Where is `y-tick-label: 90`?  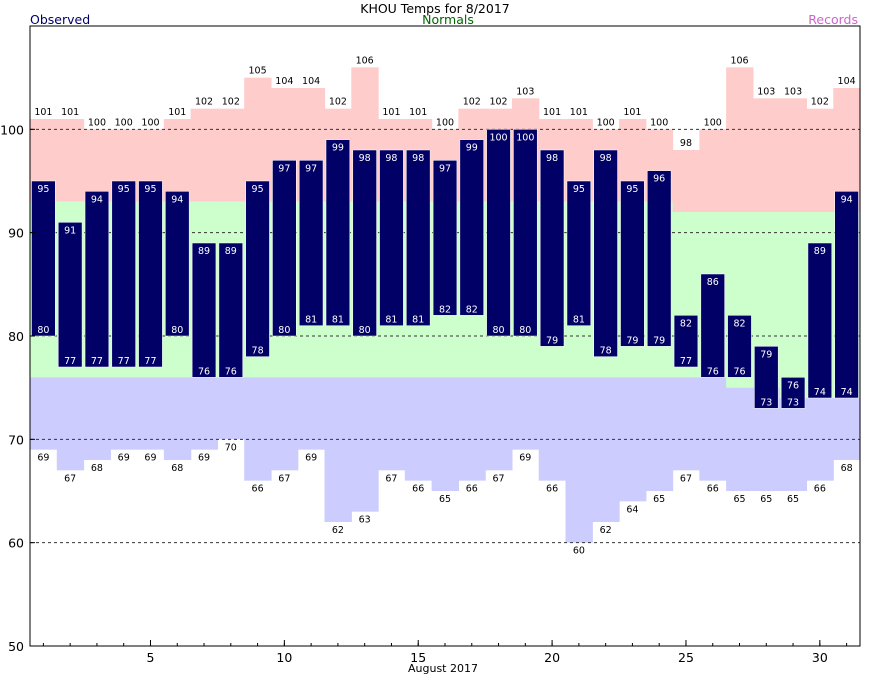
y-tick-label: 90 is located at coordinates (16, 233).